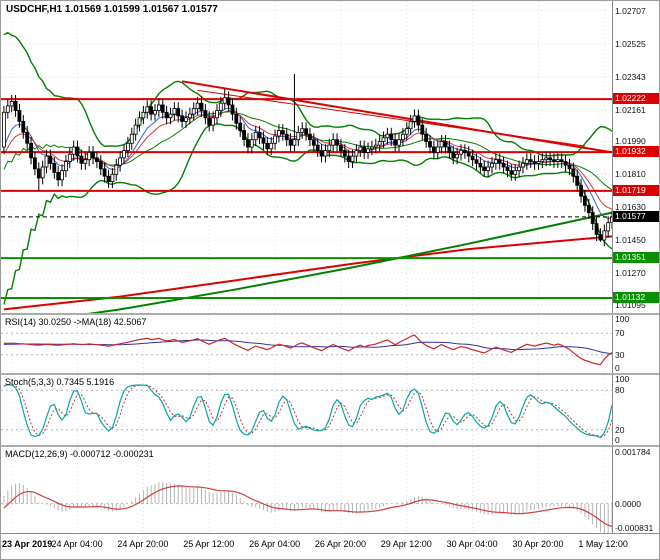 This screenshot has height=560, width=660. Describe the element at coordinates (340, 544) in the screenshot. I see `time-axis-label: 26 Apr 20:00` at that location.